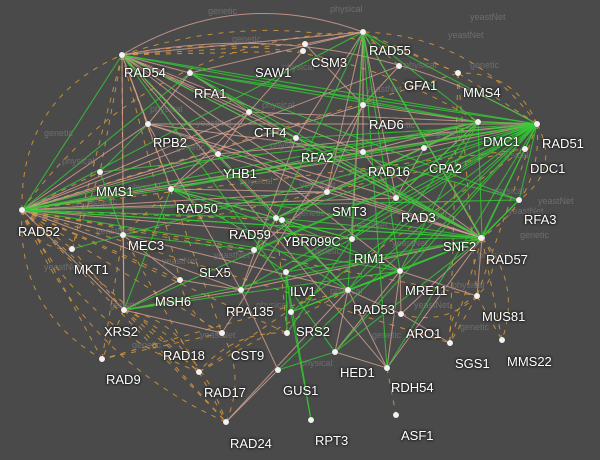 The height and width of the screenshot is (460, 600). I want to click on graph-node-rad6, so click(363, 105).